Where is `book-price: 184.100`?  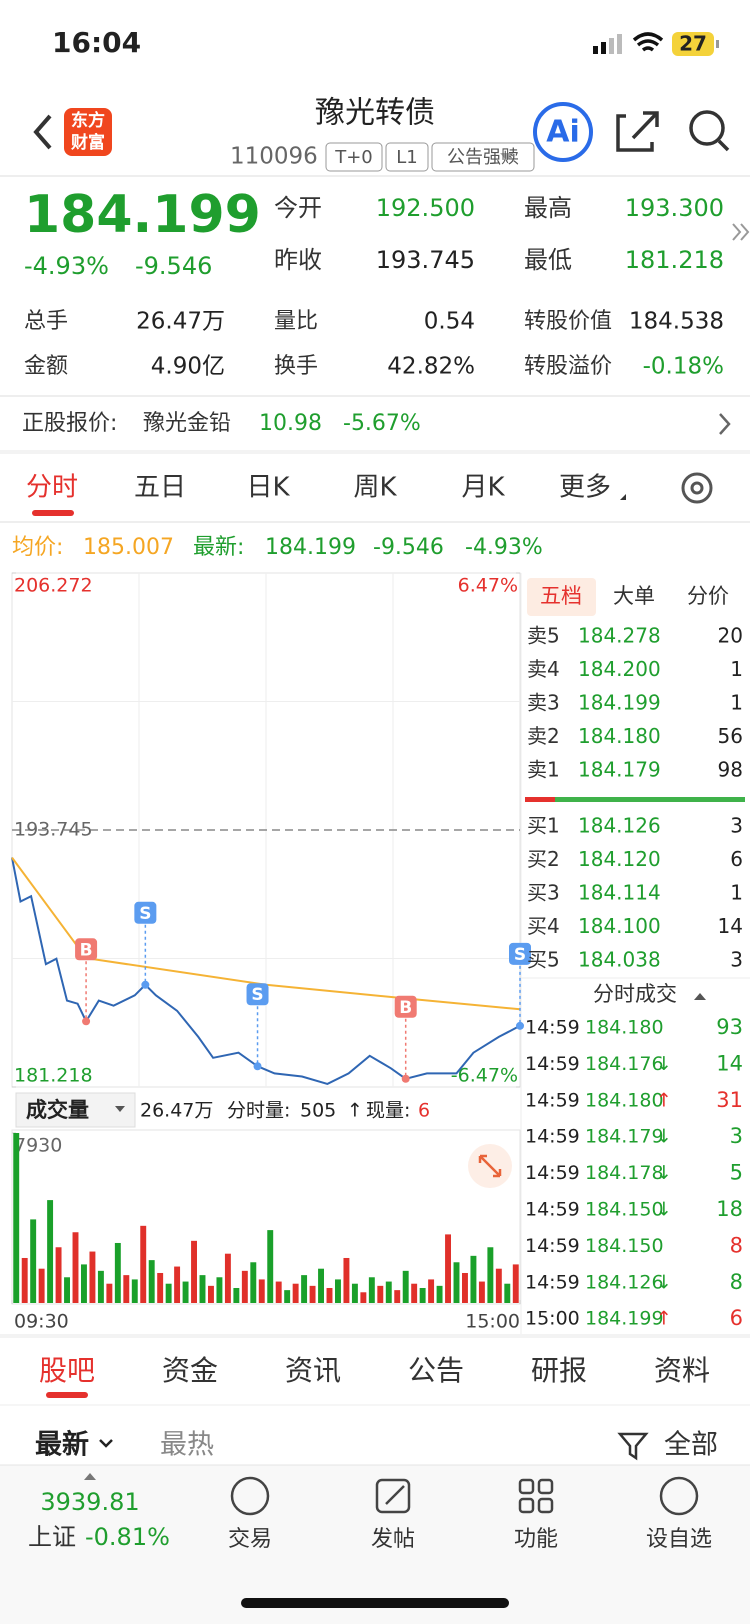
book-price: 184.100 is located at coordinates (619, 926).